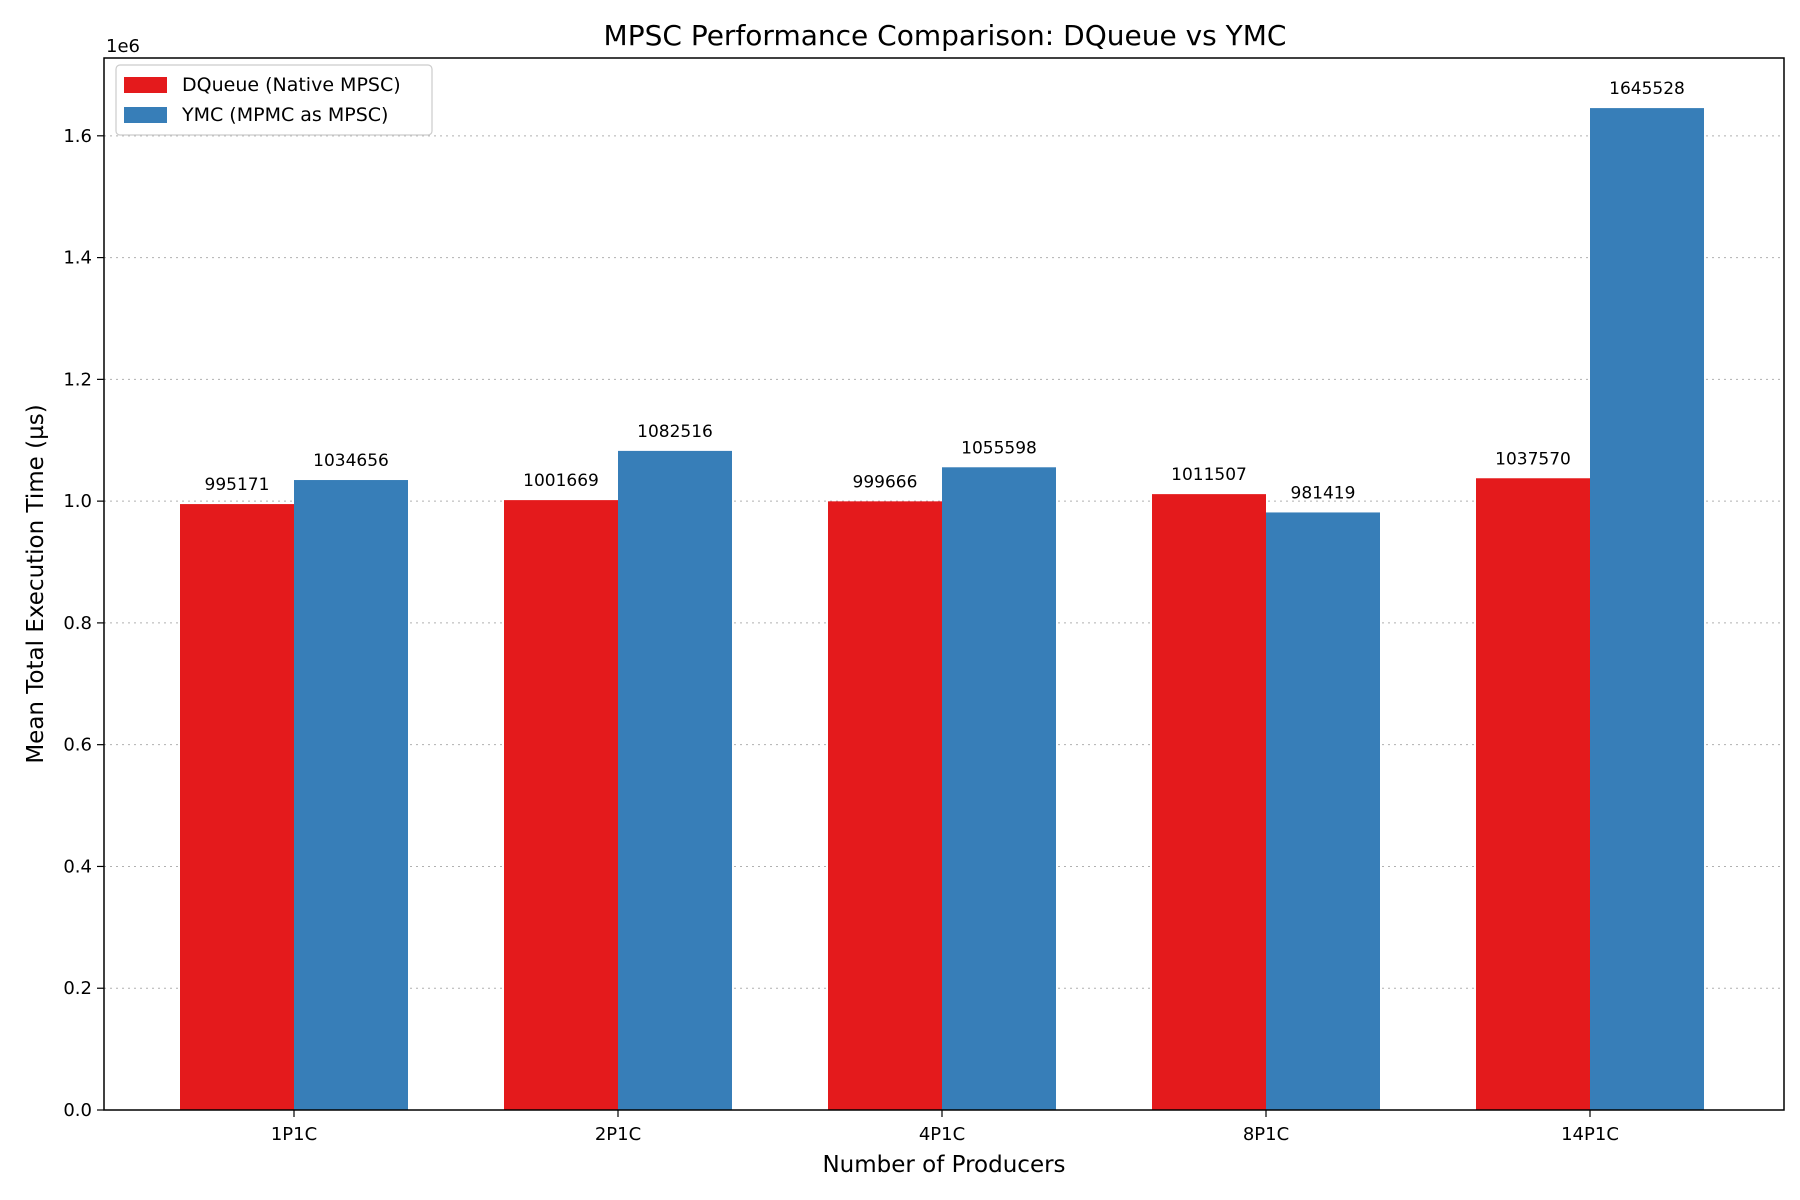 The image size is (1800, 1200). Describe the element at coordinates (618, 1134) in the screenshot. I see `x-tick-label-2p1c: 2P1C` at that location.